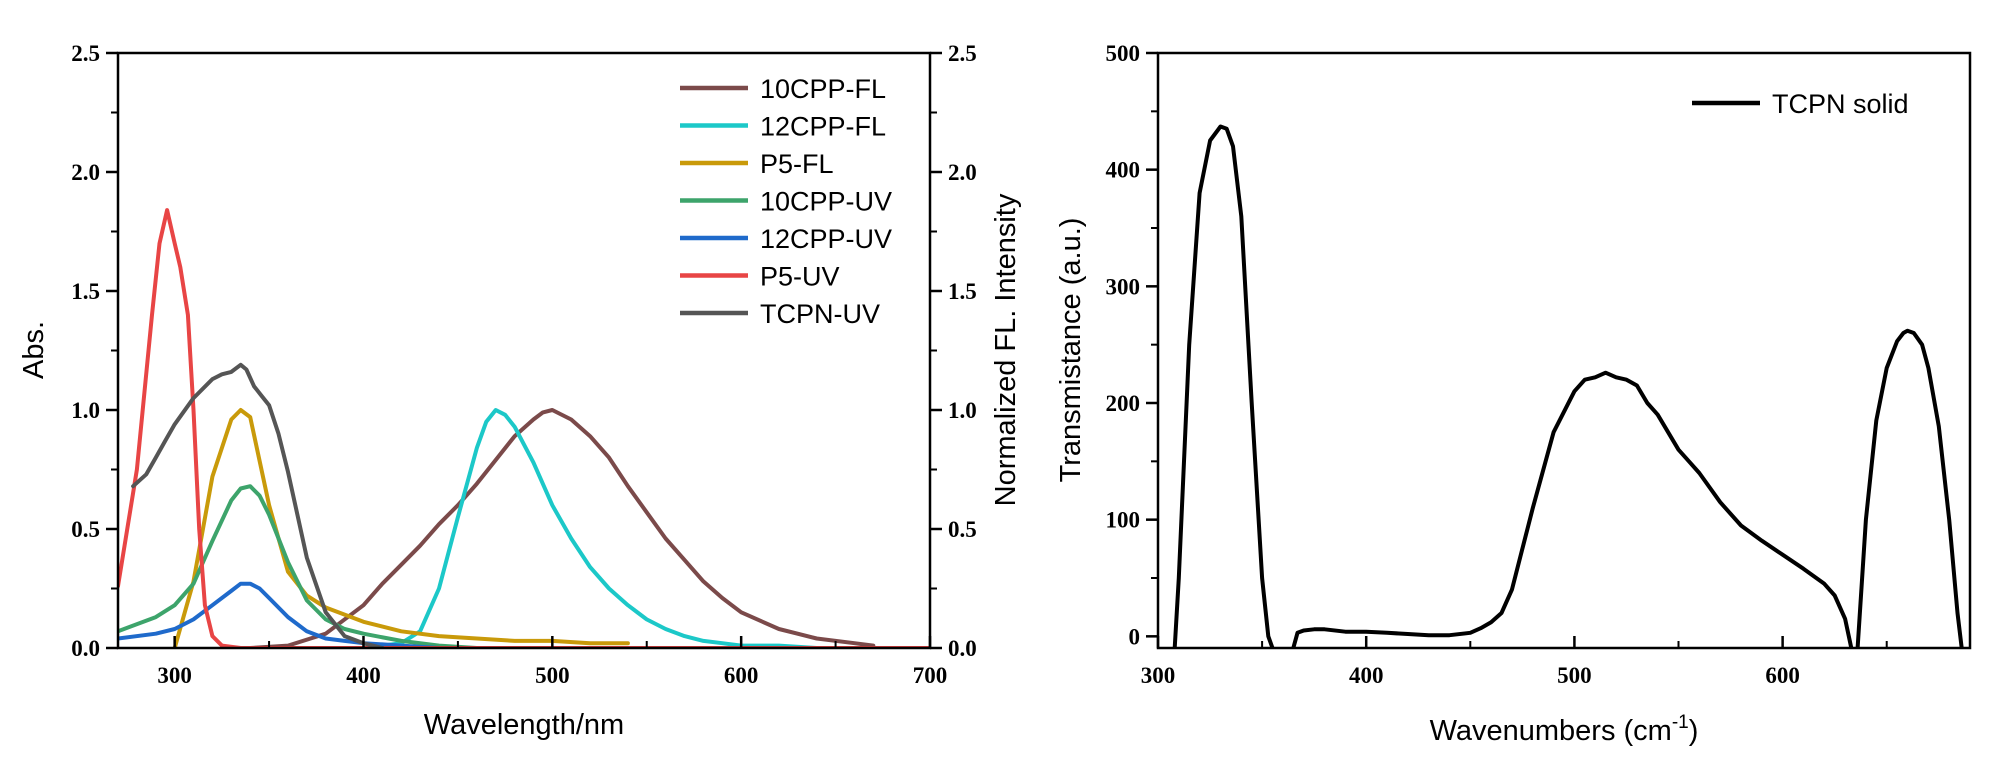 The height and width of the screenshot is (762, 2000). Describe the element at coordinates (962, 291) in the screenshot. I see `left-y2-tick-label: 1.5` at that location.